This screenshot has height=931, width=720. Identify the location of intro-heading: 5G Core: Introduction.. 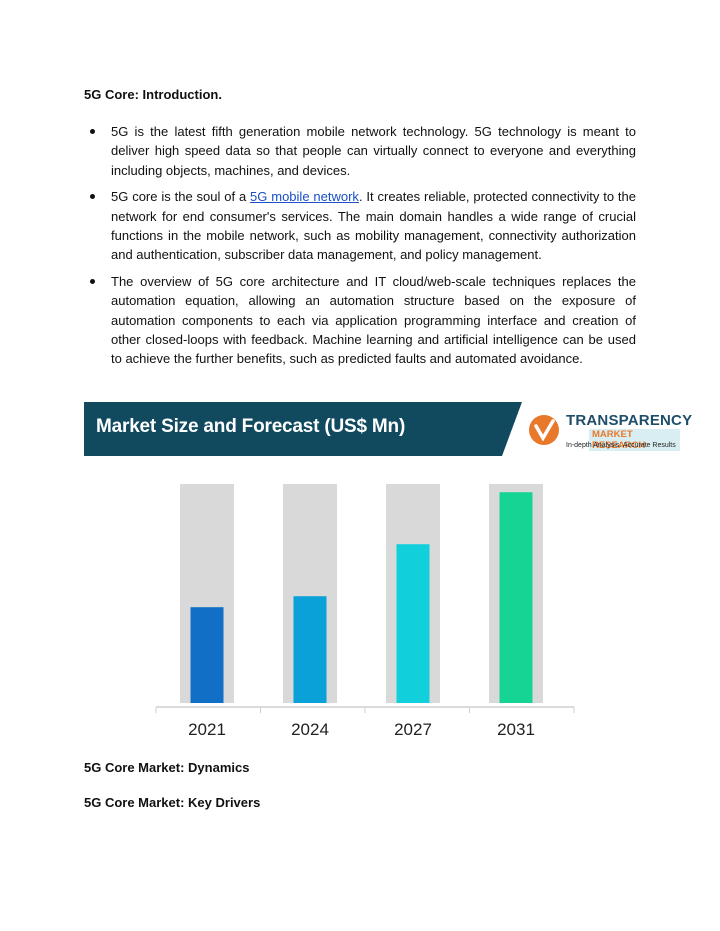
(153, 94).